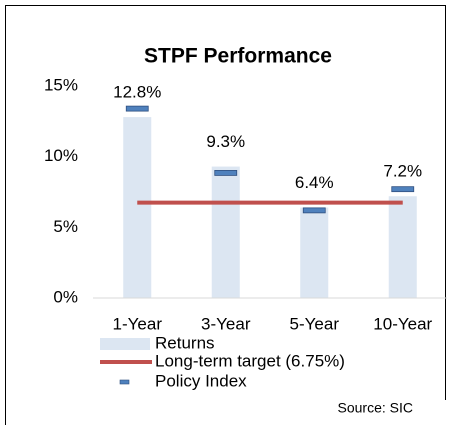 This screenshot has height=425, width=451. Describe the element at coordinates (402, 171) in the screenshot. I see `value-label: 7.2%` at that location.